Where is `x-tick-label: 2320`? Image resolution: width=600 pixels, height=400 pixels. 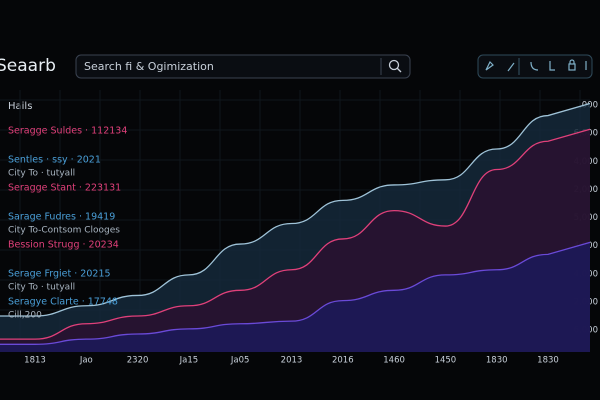 x-tick-label: 2320 is located at coordinates (138, 361).